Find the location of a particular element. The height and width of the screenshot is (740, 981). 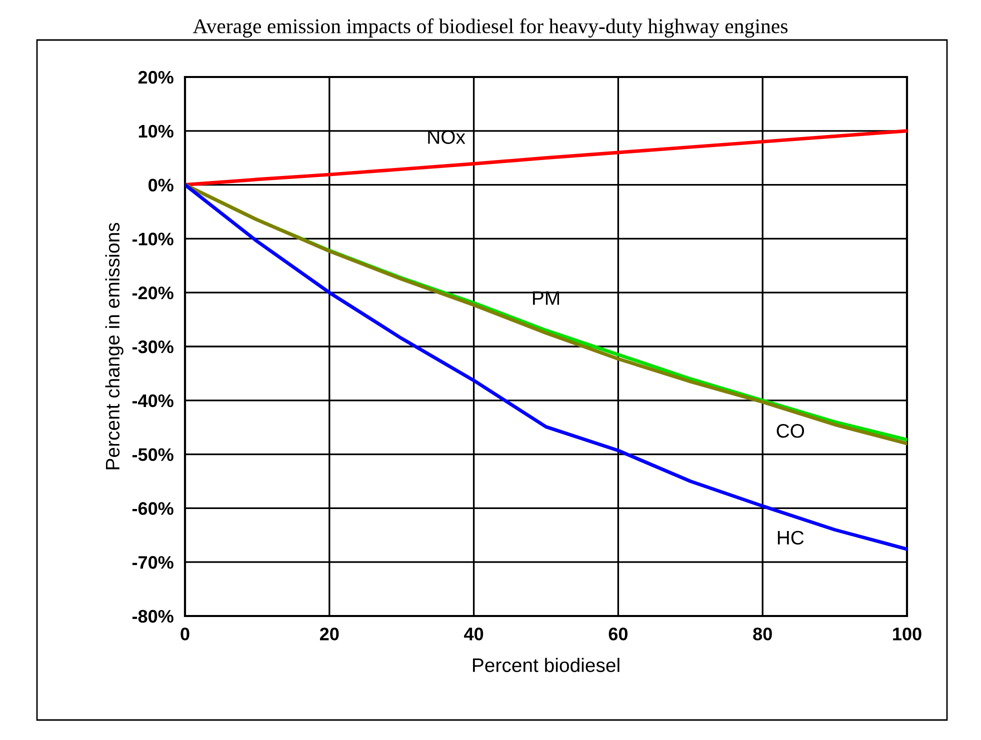

y-tick-label: -80% is located at coordinates (153, 616).